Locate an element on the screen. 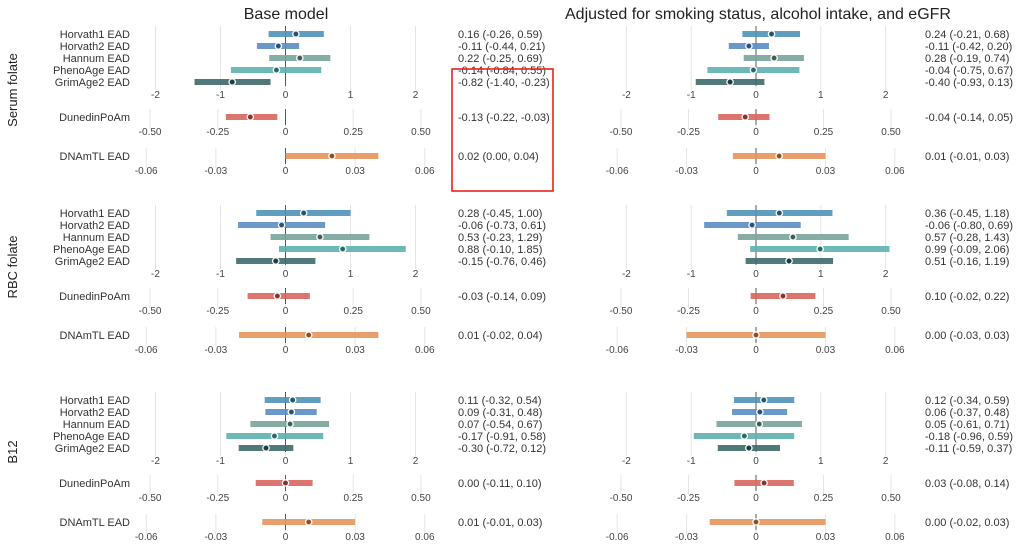  estimate-text: -0.40 (-0.93, 0.13) is located at coordinates (969, 83).